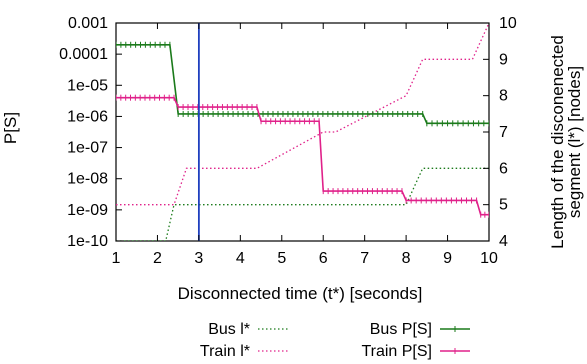 This screenshot has width=587, height=364. I want to click on y-left-tick-label: 1e-10, so click(87, 241).